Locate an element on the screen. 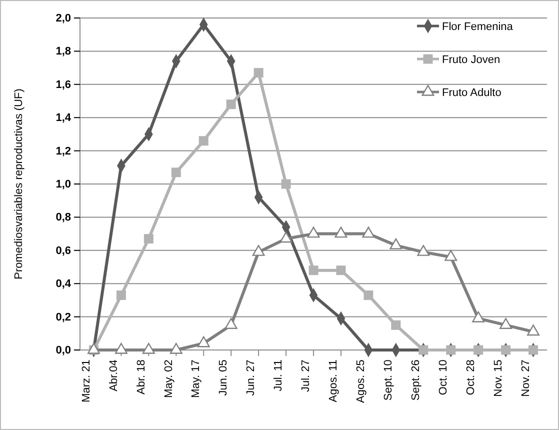 This screenshot has width=559, height=430. x-tick-label: Jul. 11 is located at coordinates (278, 376).